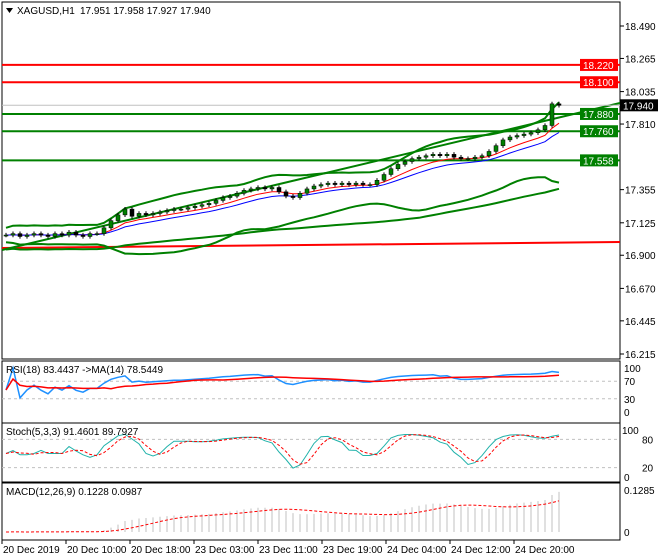 The height and width of the screenshot is (560, 660). Describe the element at coordinates (630, 382) in the screenshot. I see `rsi-tick-label: 70` at that location.